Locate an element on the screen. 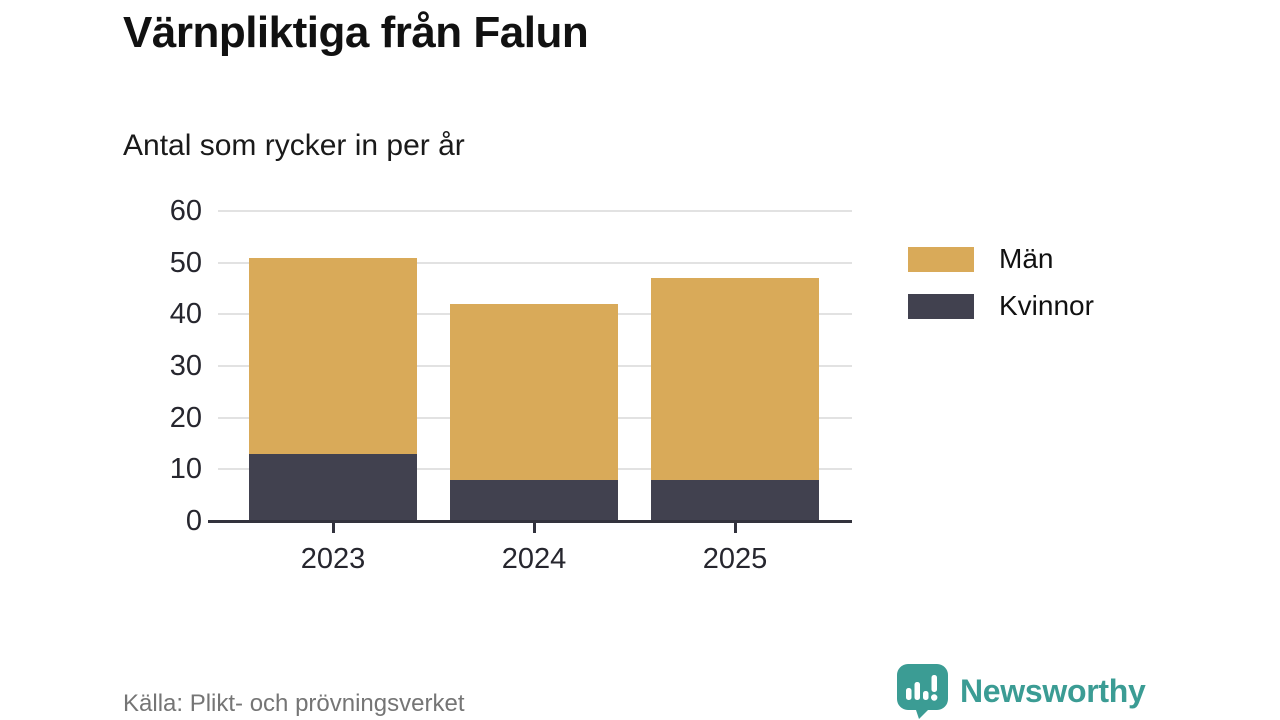  source-text: Källa: Plikt- och prövningsverket is located at coordinates (294, 703).